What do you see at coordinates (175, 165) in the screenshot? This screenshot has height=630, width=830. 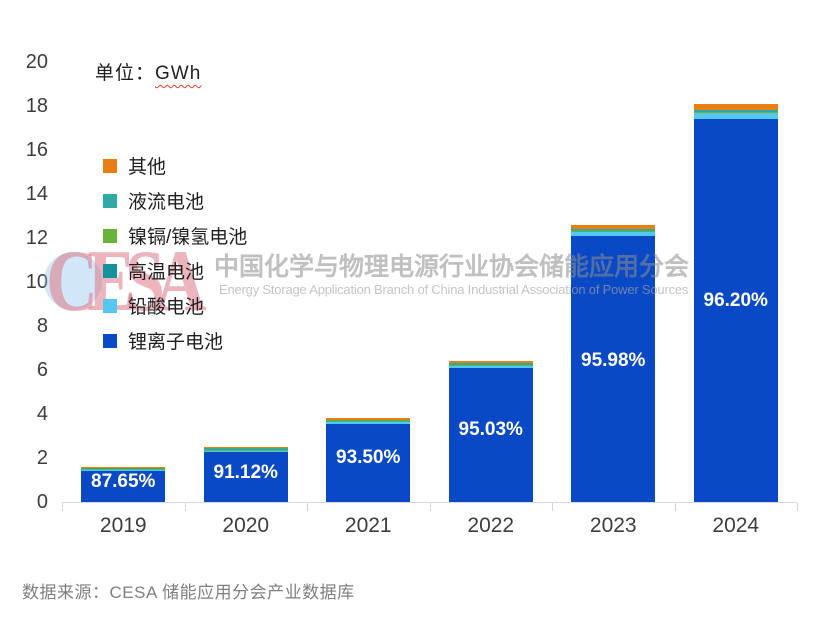 I see `legend-item-other: 其他` at bounding box center [175, 165].